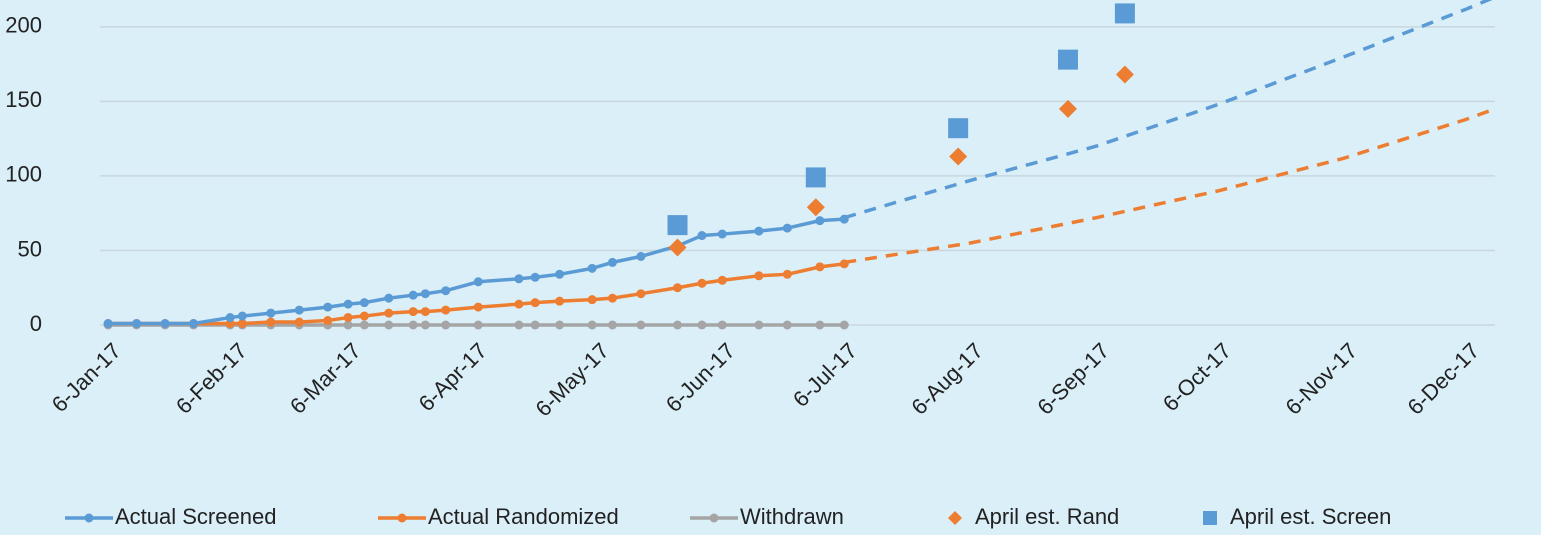 The height and width of the screenshot is (535, 1541). Describe the element at coordinates (792, 516) in the screenshot. I see `legend-label: Withdrawn` at that location.